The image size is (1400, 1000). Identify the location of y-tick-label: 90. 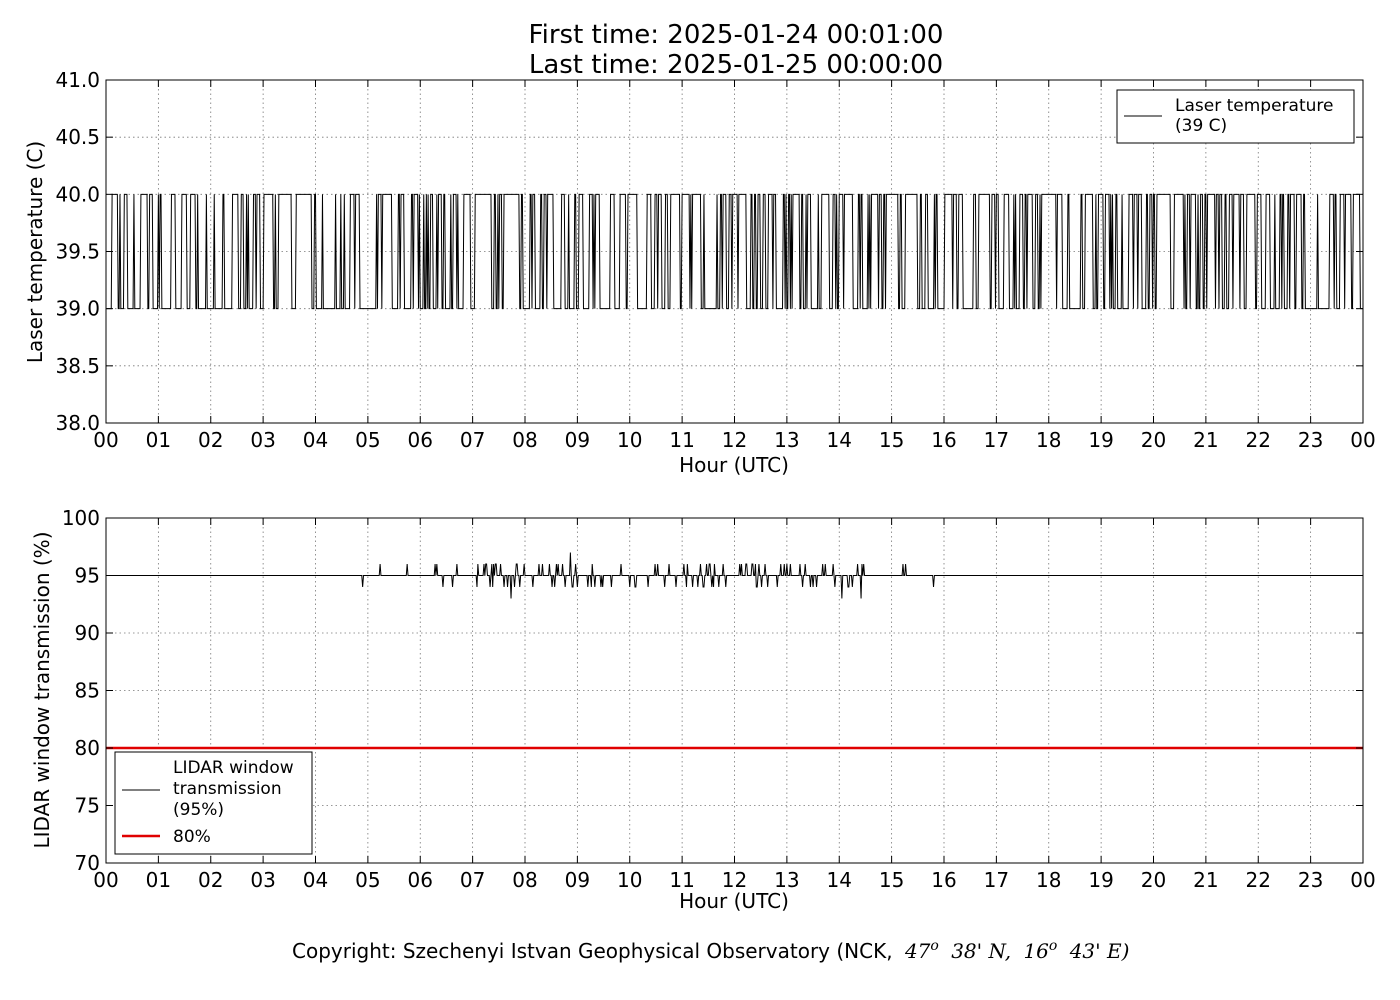
(87, 633).